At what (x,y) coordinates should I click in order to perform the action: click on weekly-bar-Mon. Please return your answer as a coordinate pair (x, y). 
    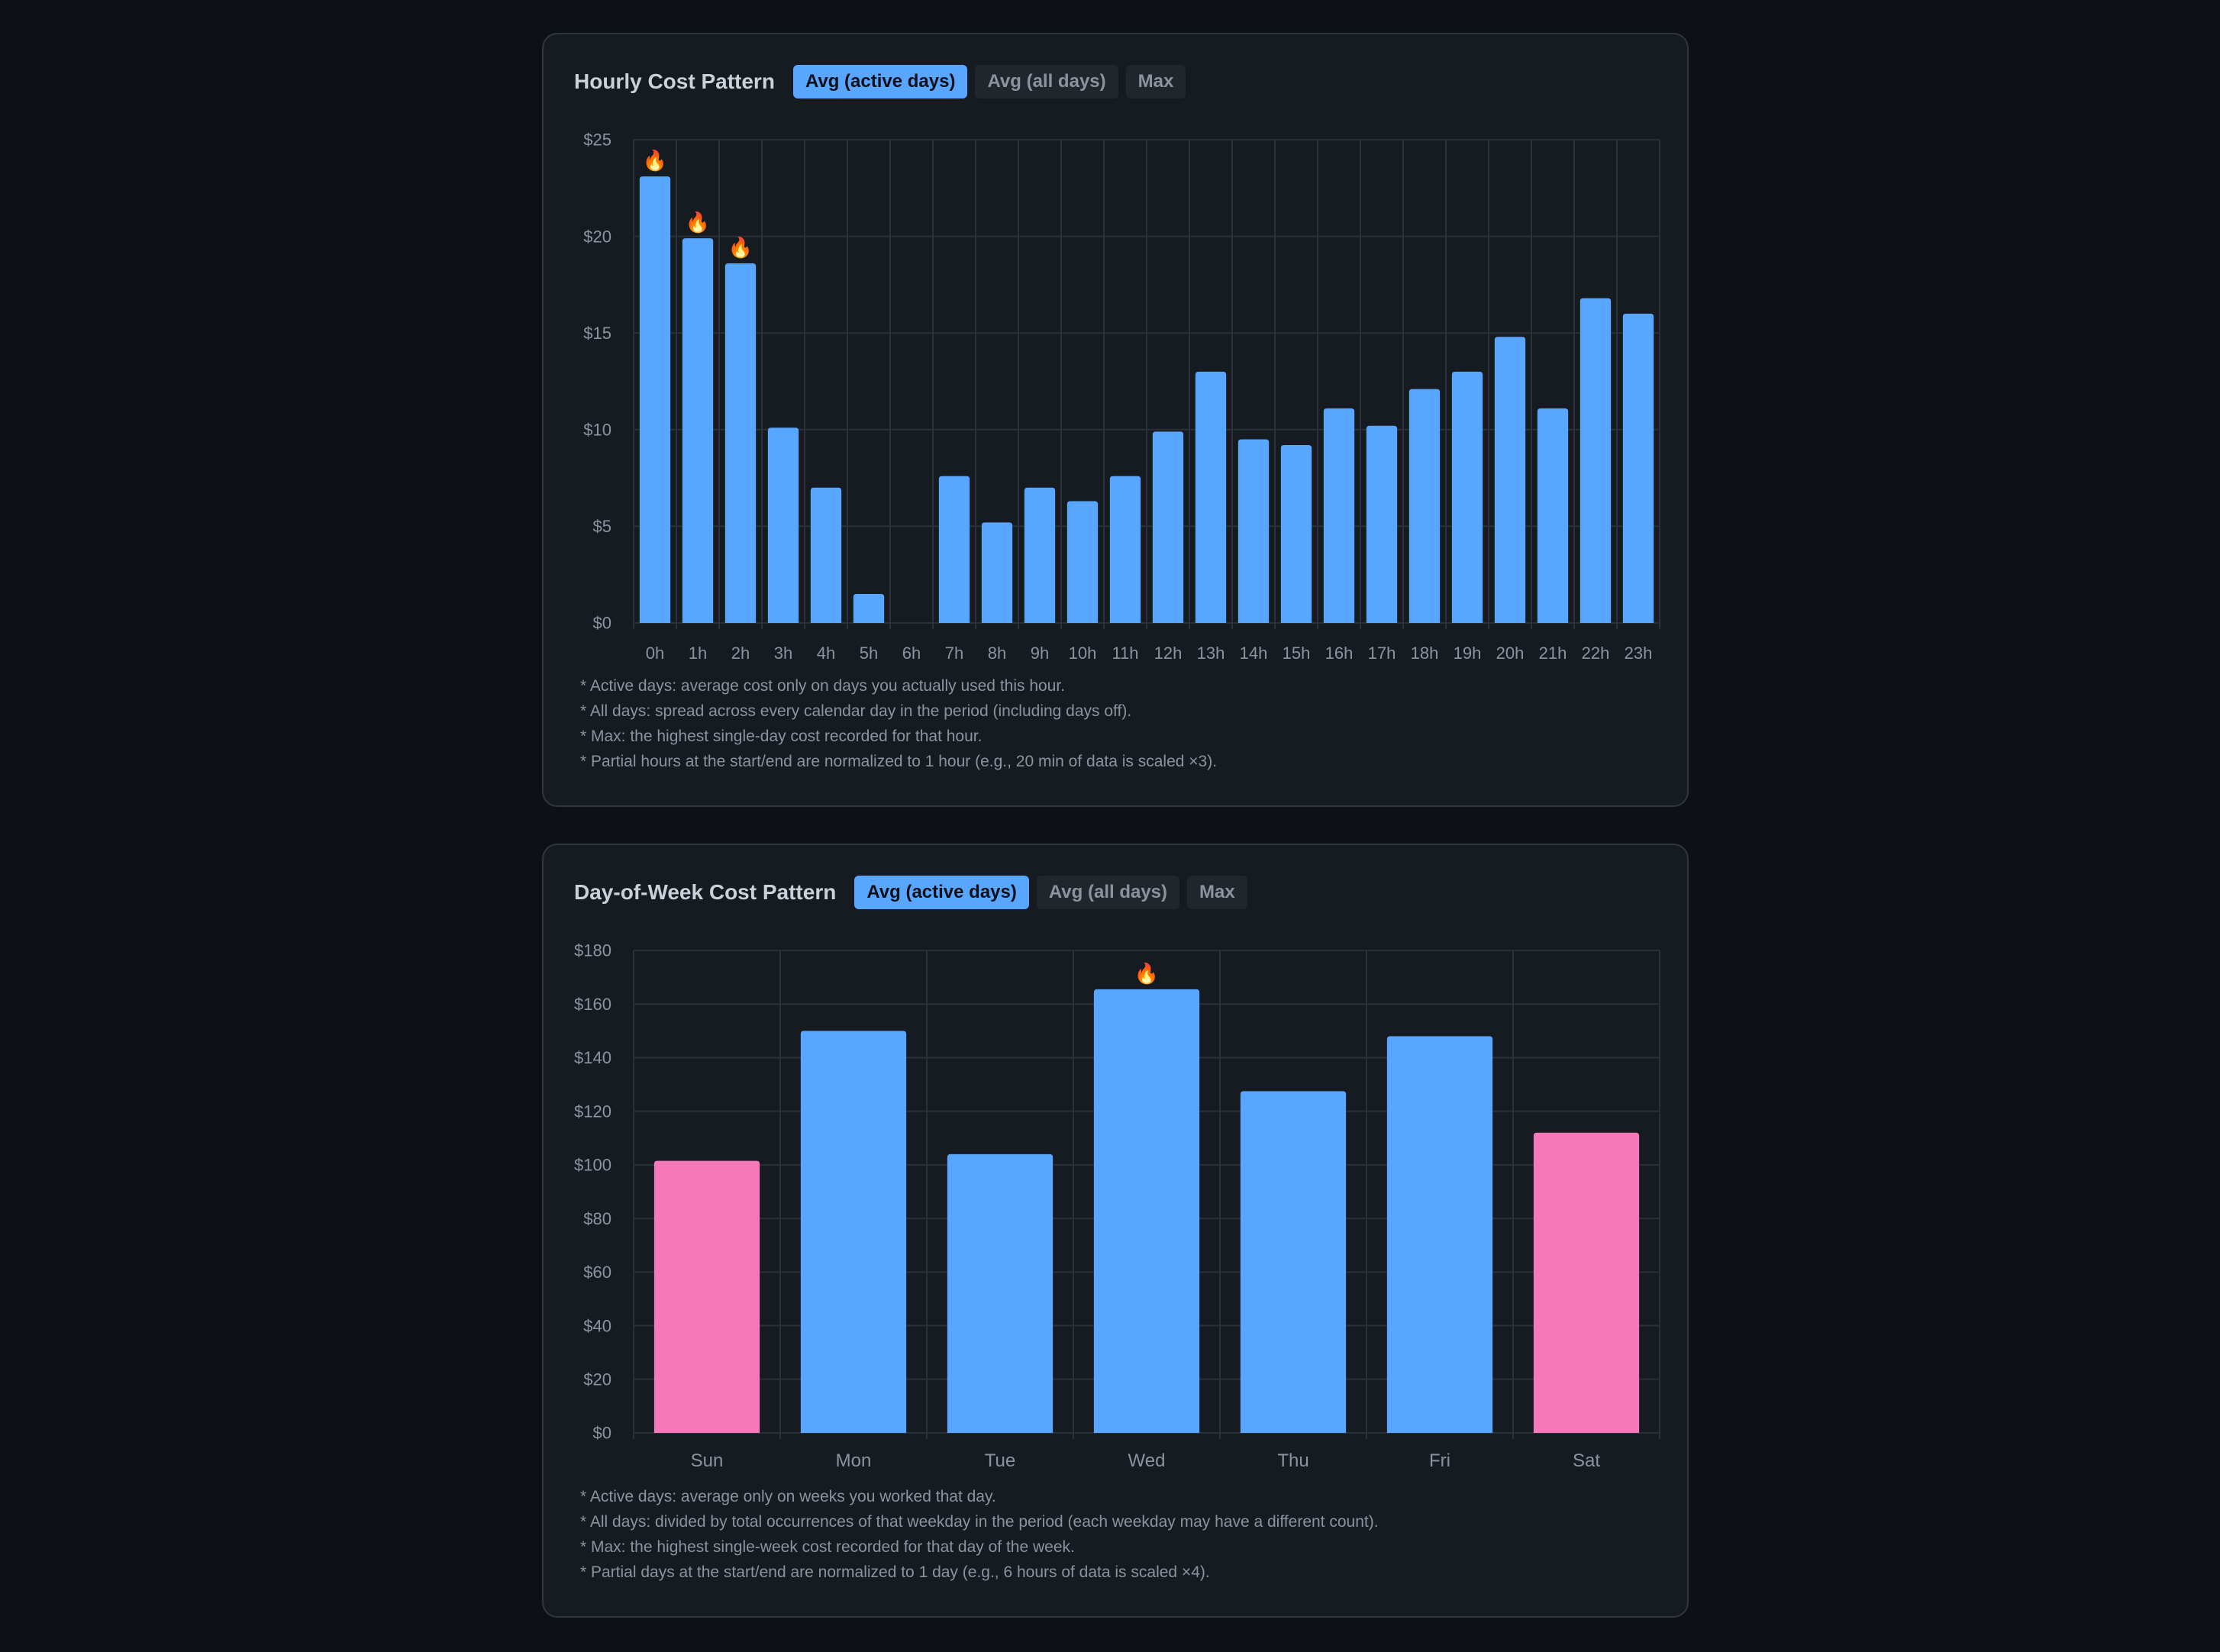
    Looking at the image, I should click on (853, 1232).